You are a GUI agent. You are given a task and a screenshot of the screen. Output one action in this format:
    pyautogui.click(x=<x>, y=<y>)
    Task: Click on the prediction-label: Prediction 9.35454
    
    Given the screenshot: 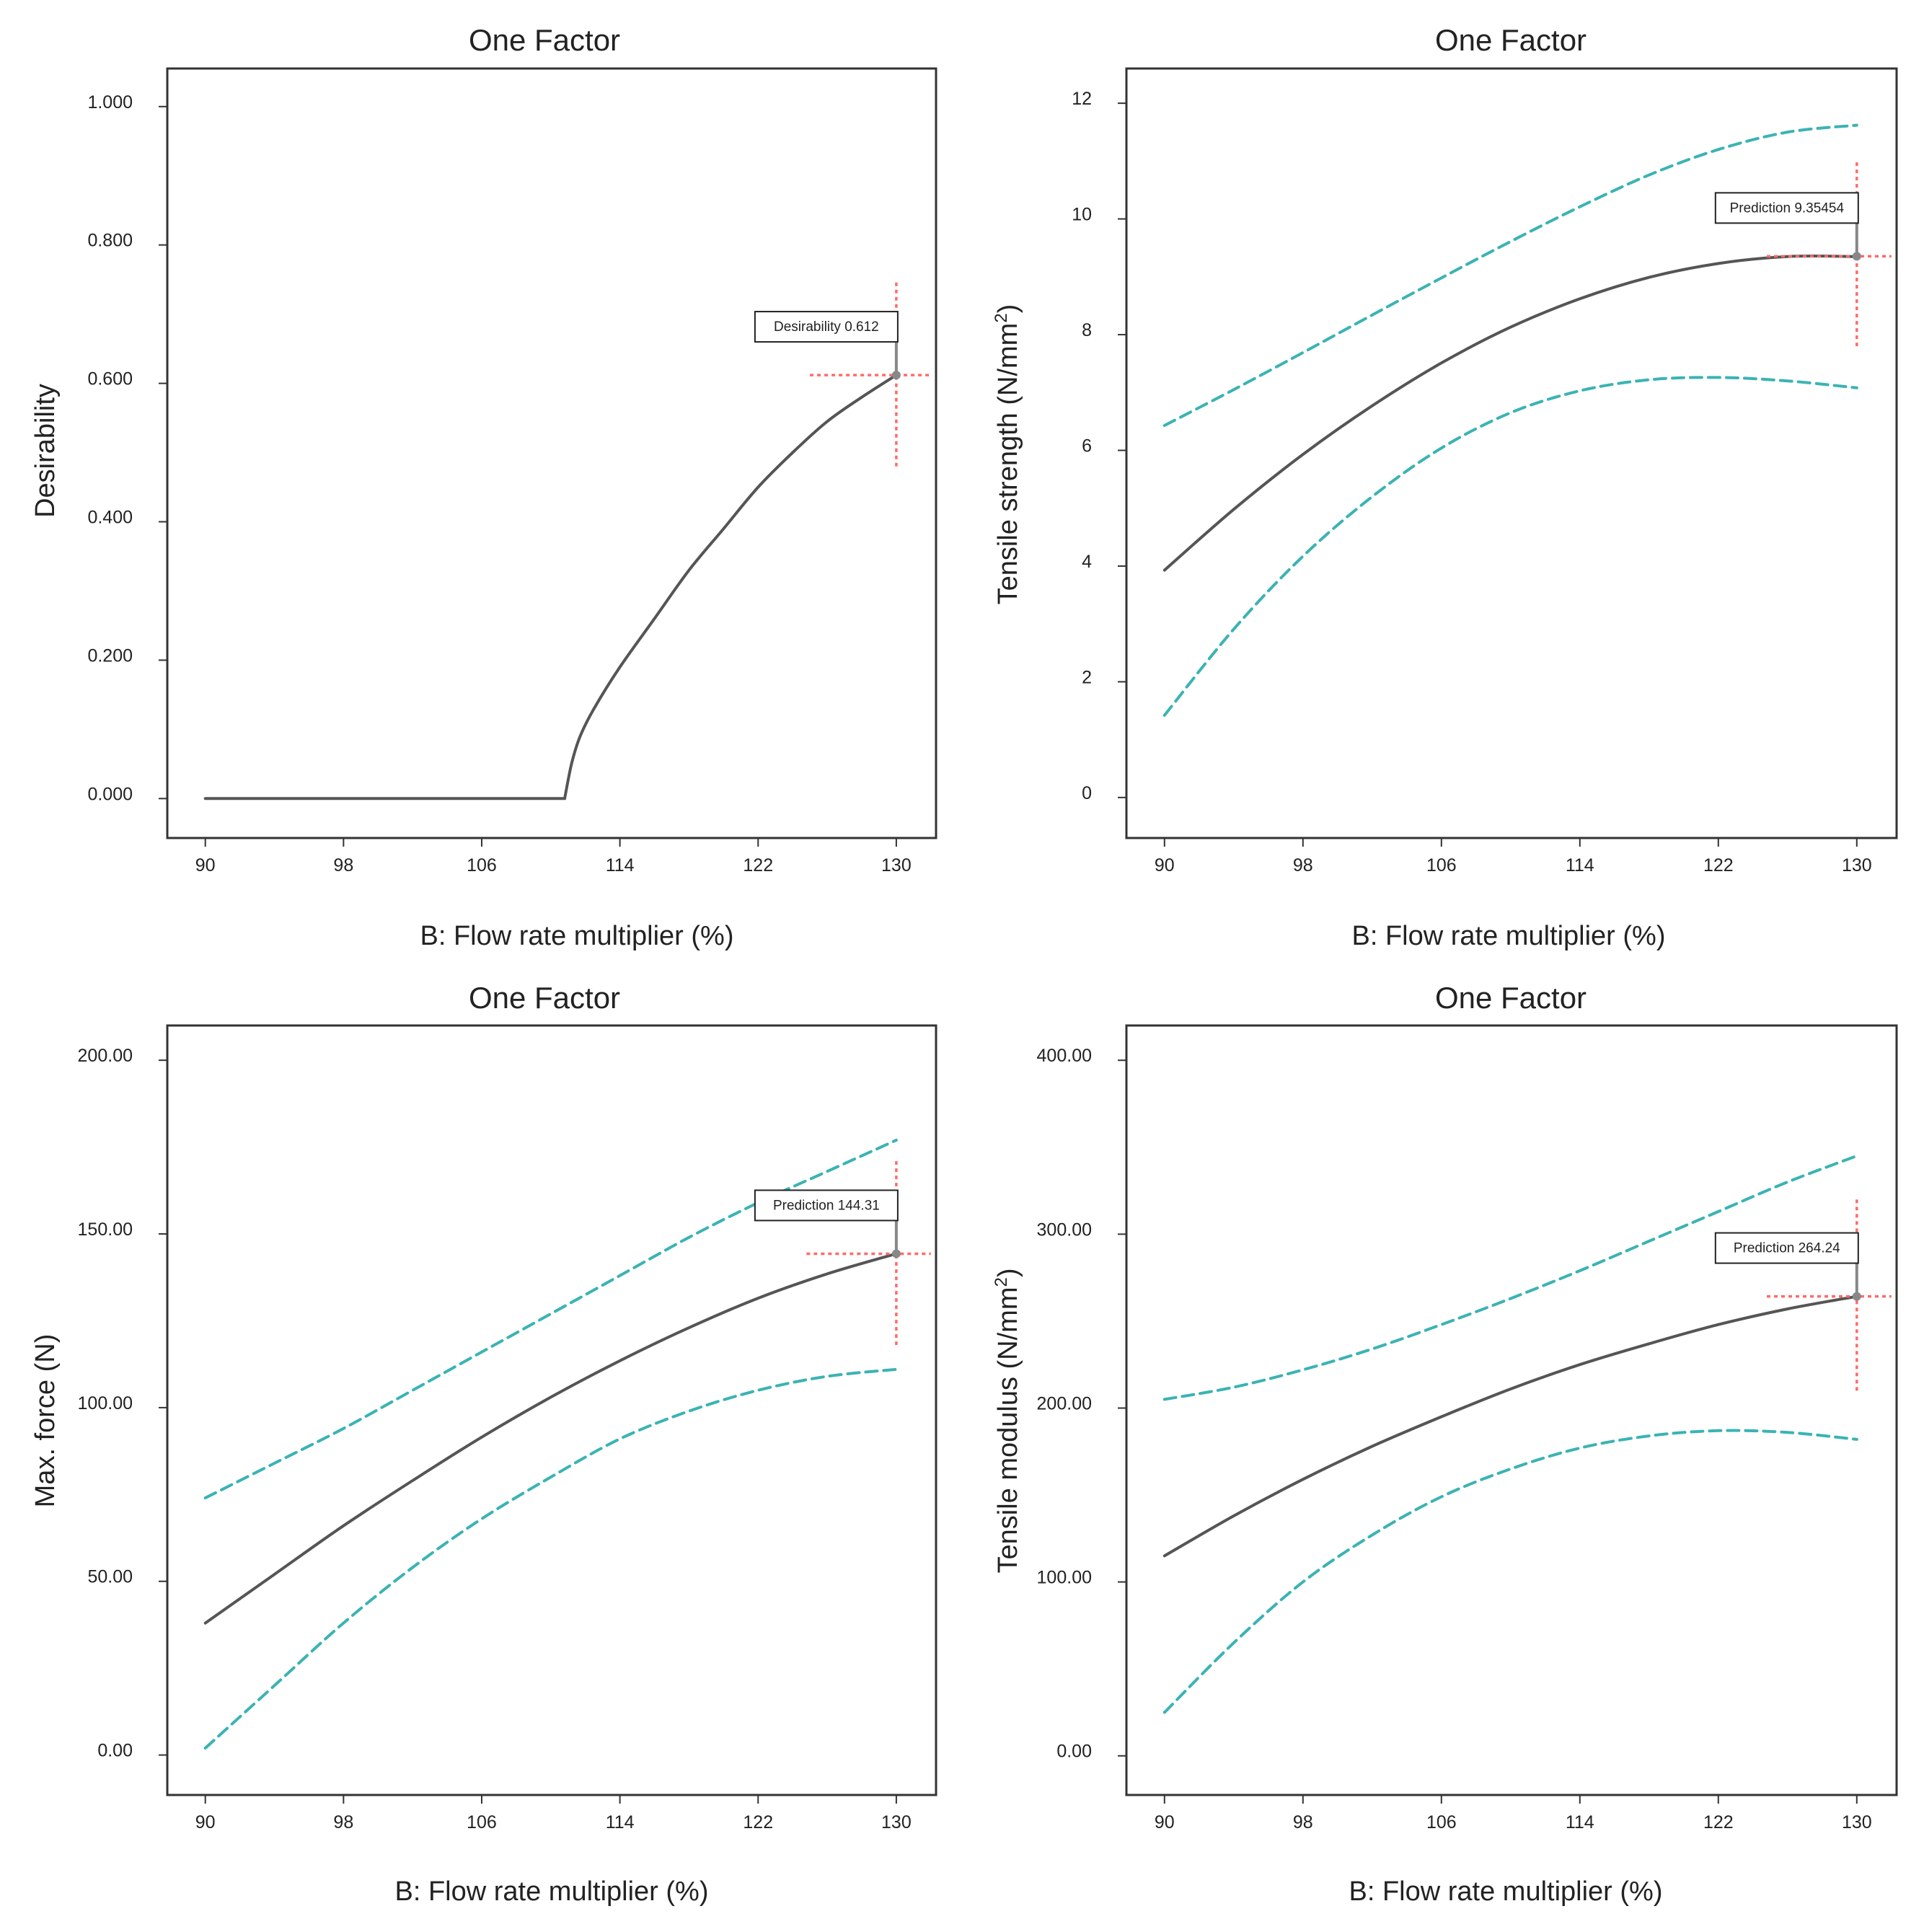 What is the action you would take?
    pyautogui.click(x=1788, y=208)
    